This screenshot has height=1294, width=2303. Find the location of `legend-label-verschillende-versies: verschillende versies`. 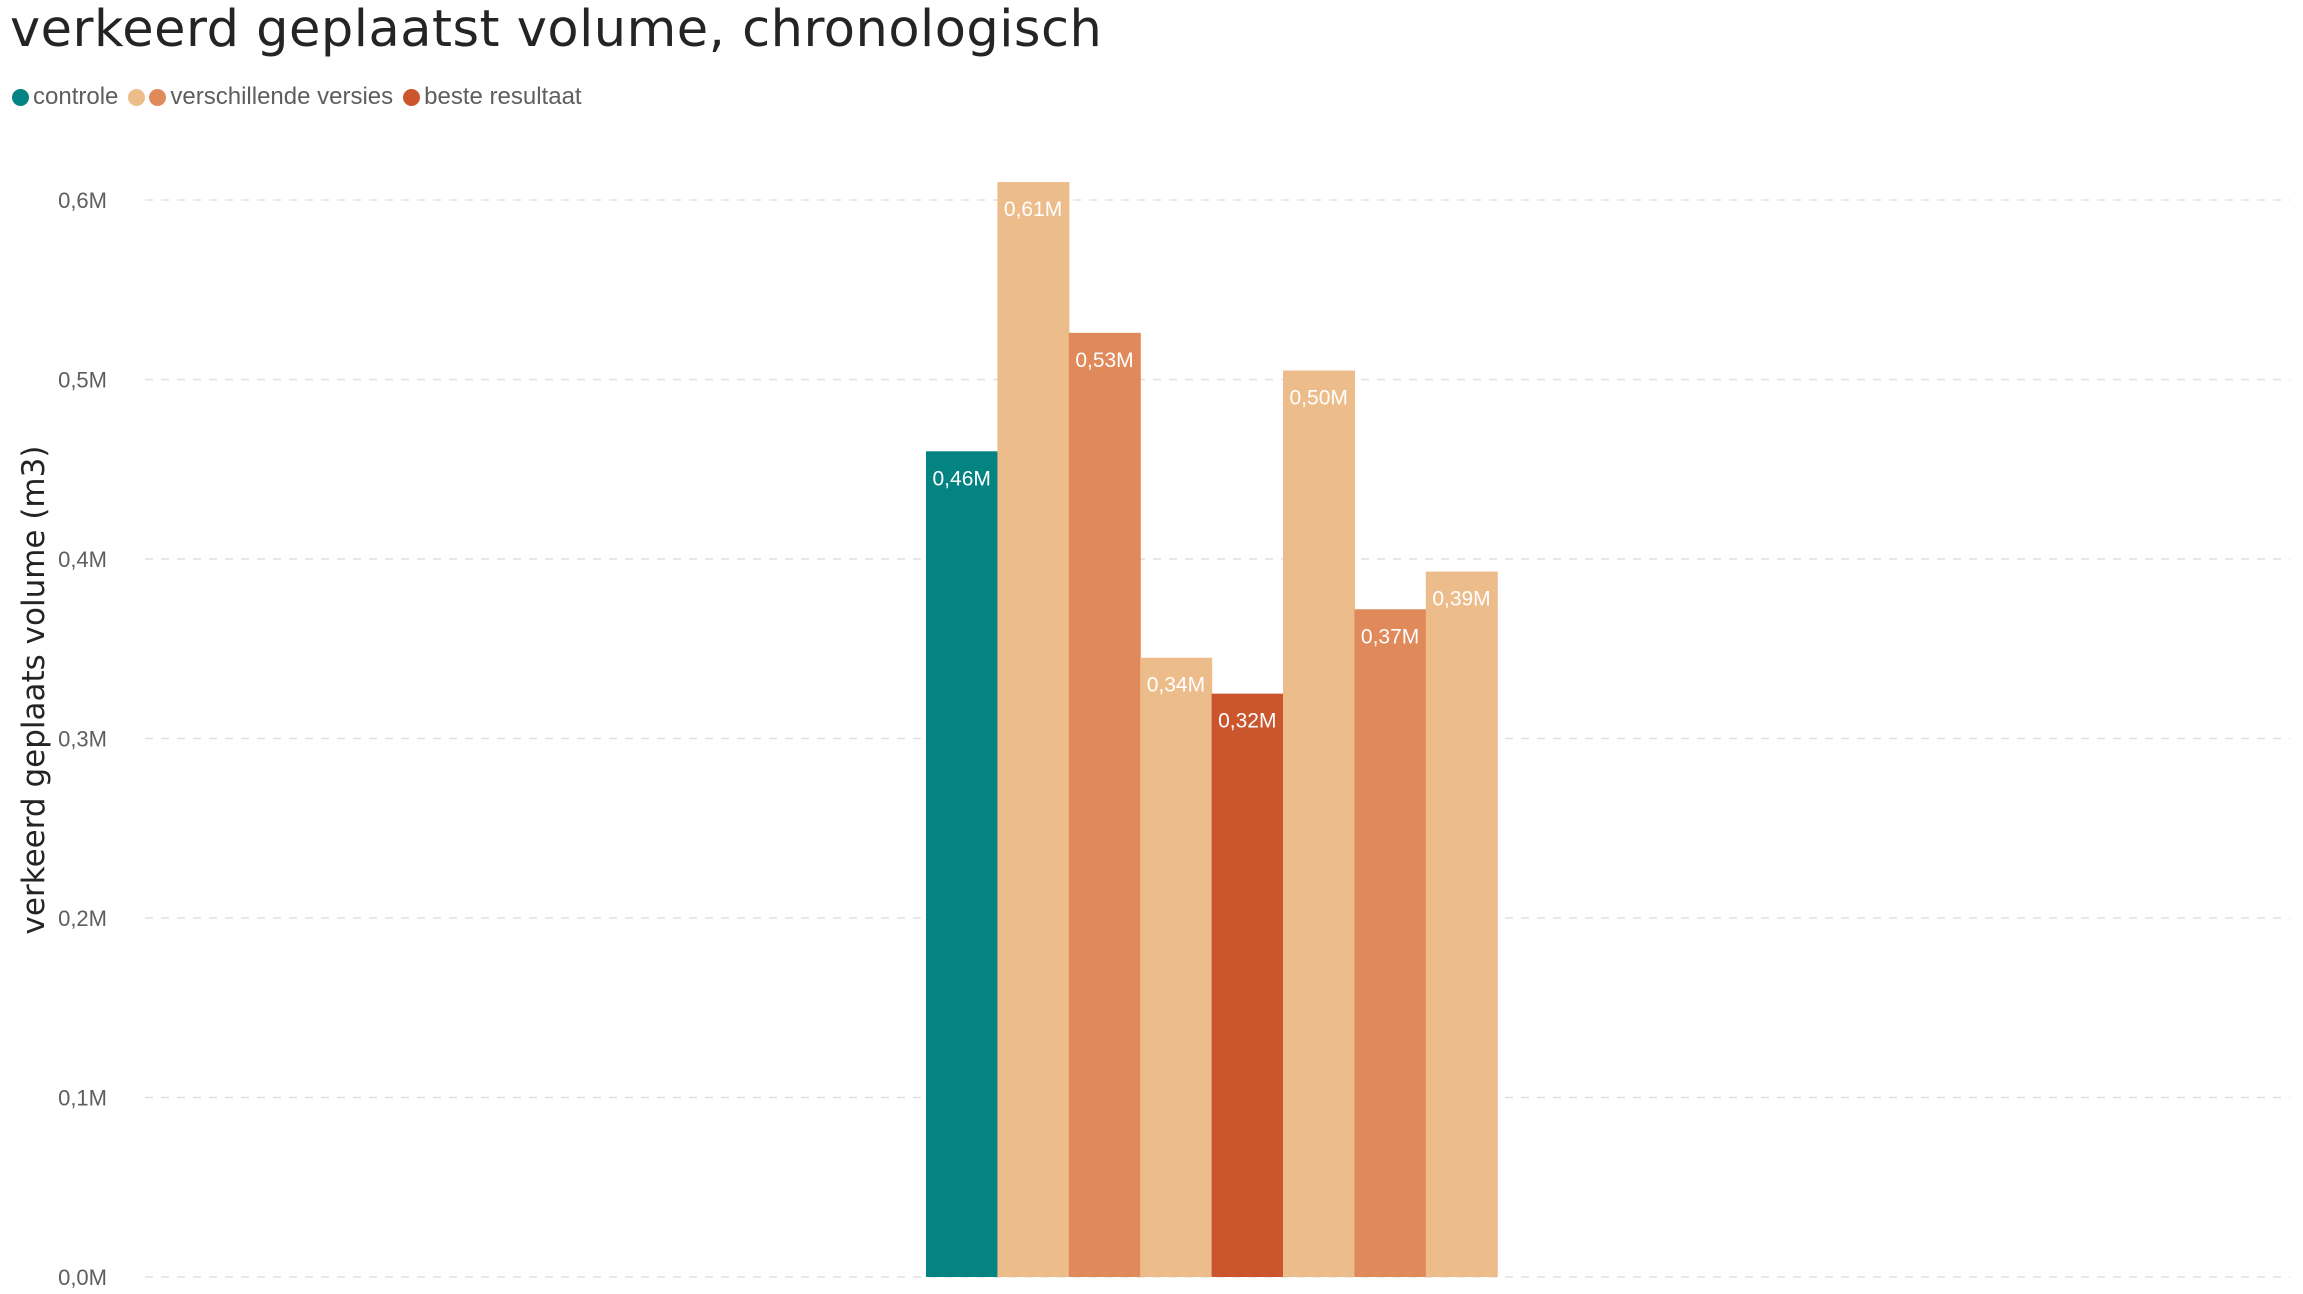

legend-label-verschillende-versies: verschillende versies is located at coordinates (282, 96).